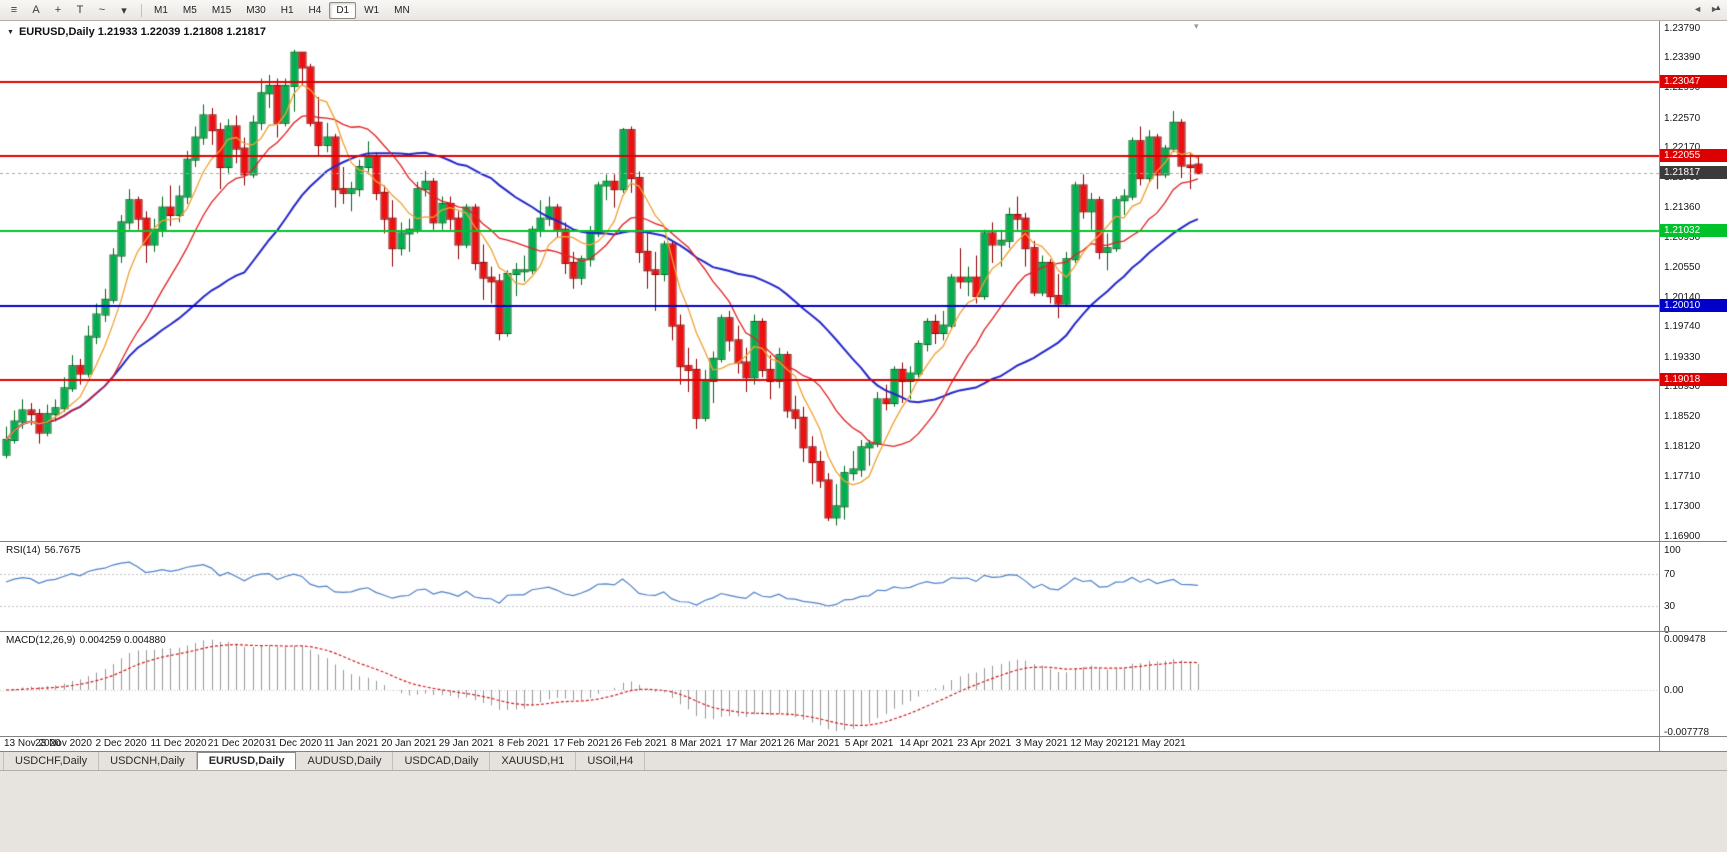 The height and width of the screenshot is (852, 1727). Describe the element at coordinates (246, 761) in the screenshot. I see `tab-eurusd-daily: EURUSD,Daily` at that location.